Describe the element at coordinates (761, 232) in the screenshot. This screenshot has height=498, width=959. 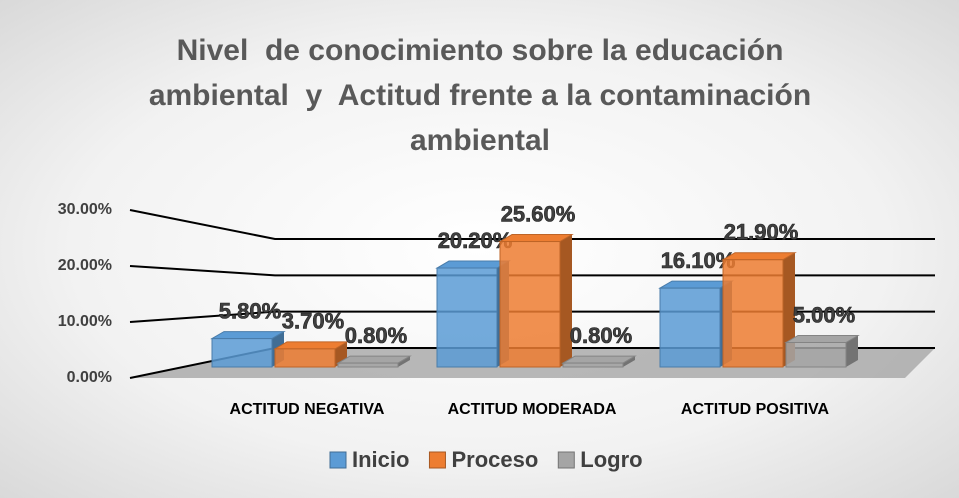
I see `data-label: 21.90%` at that location.